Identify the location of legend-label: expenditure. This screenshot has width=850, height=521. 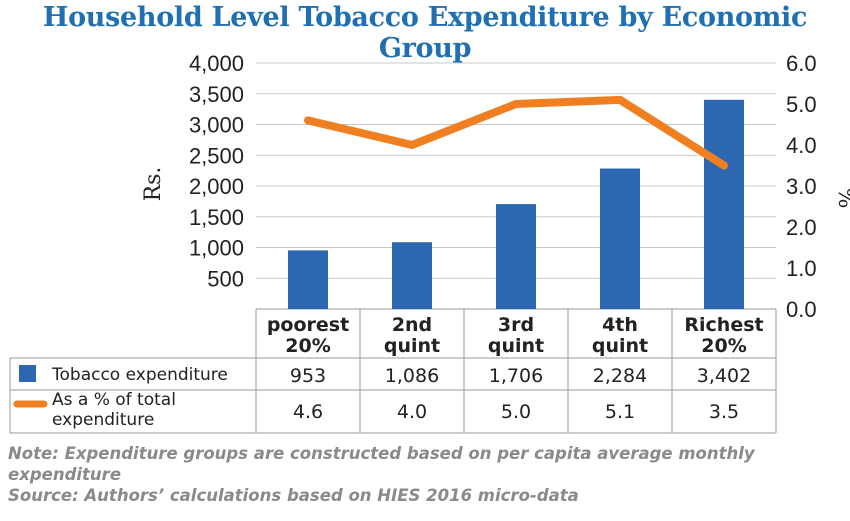
(103, 420).